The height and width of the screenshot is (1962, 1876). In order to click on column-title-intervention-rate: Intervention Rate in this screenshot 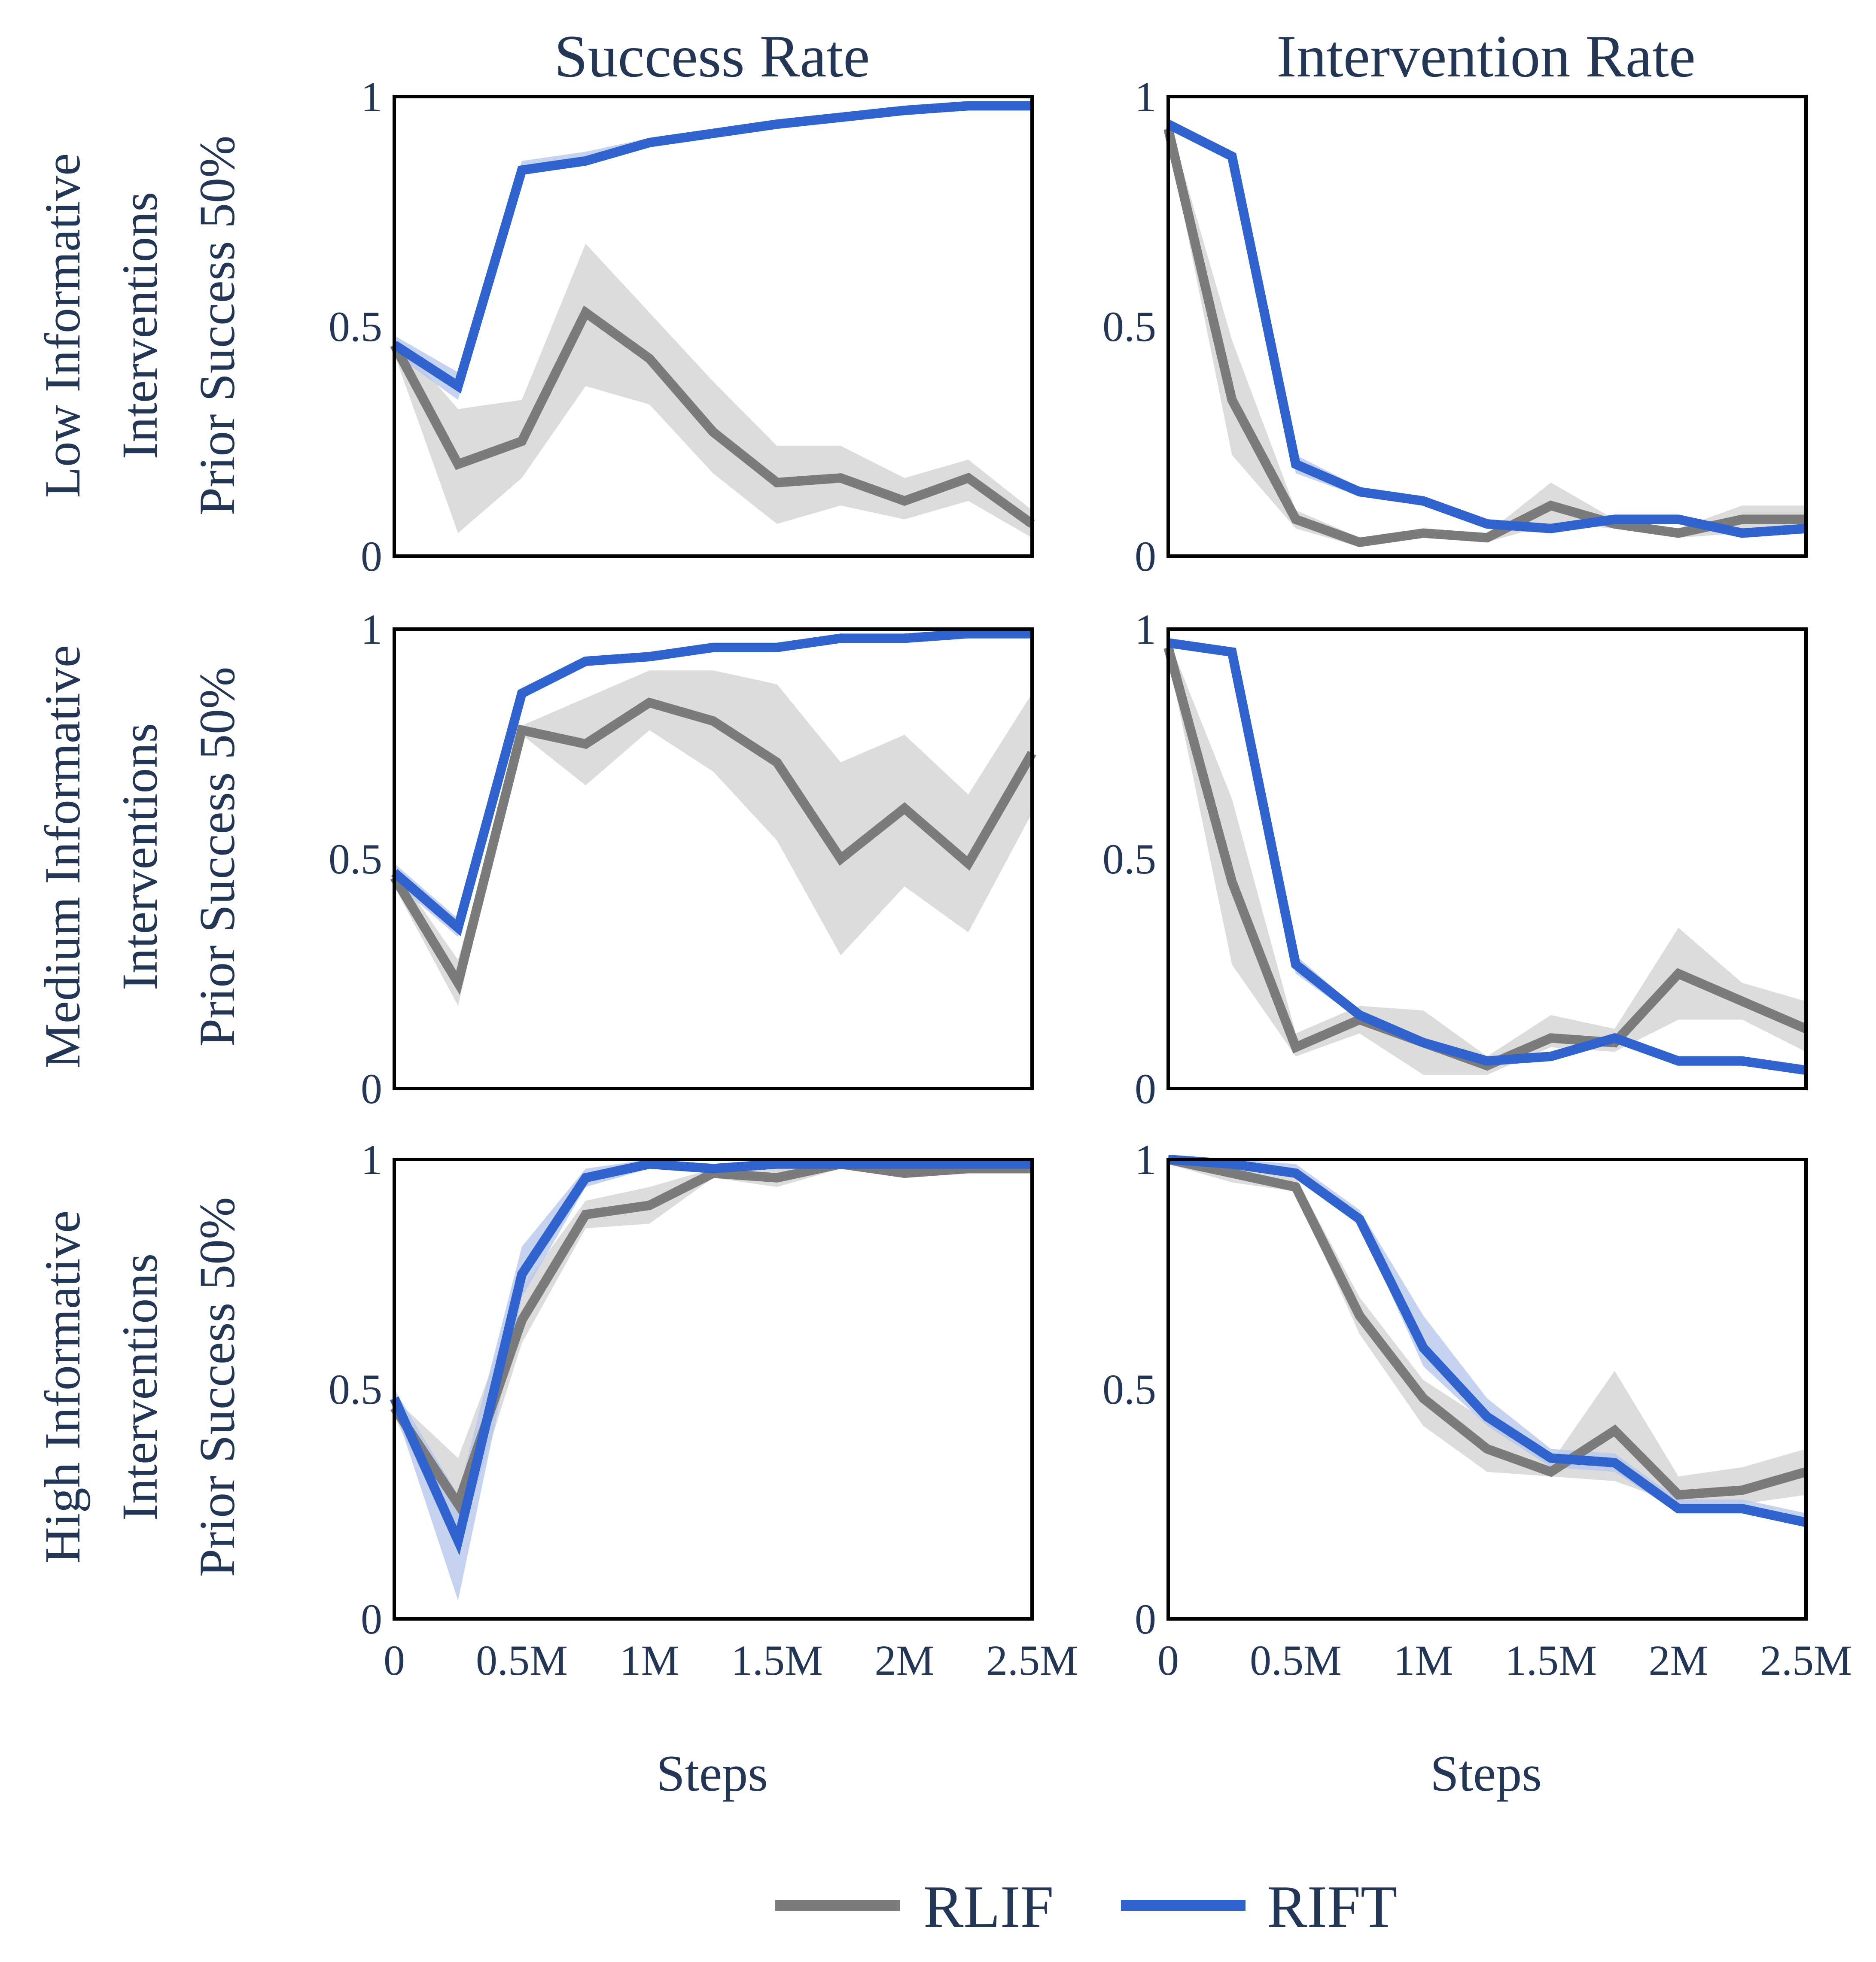, I will do `click(1486, 56)`.